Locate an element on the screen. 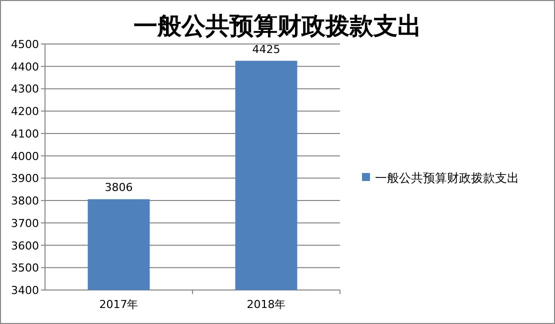 Image resolution: width=555 pixels, height=324 pixels. ytick: 4400 is located at coordinates (25, 67).